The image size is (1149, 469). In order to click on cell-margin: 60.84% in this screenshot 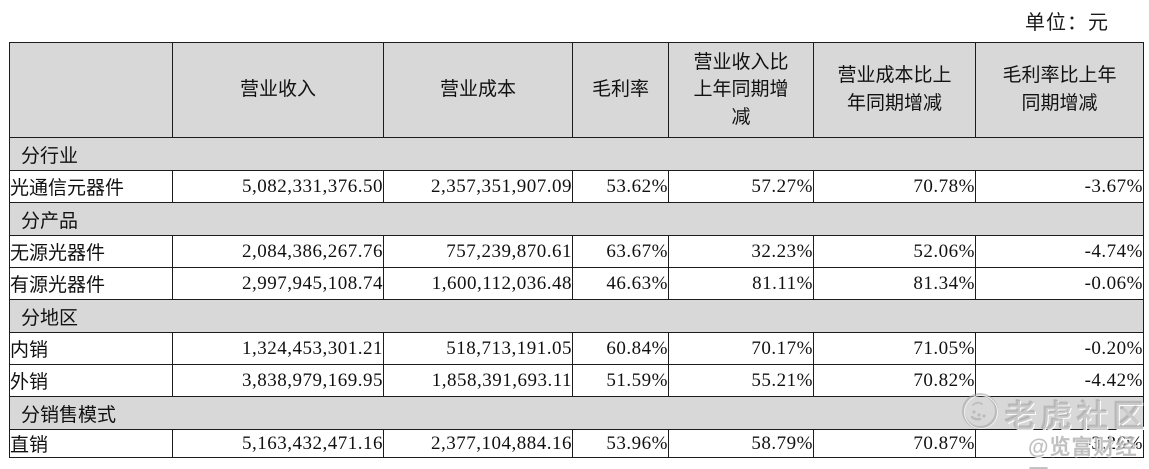, I will do `click(620, 348)`.